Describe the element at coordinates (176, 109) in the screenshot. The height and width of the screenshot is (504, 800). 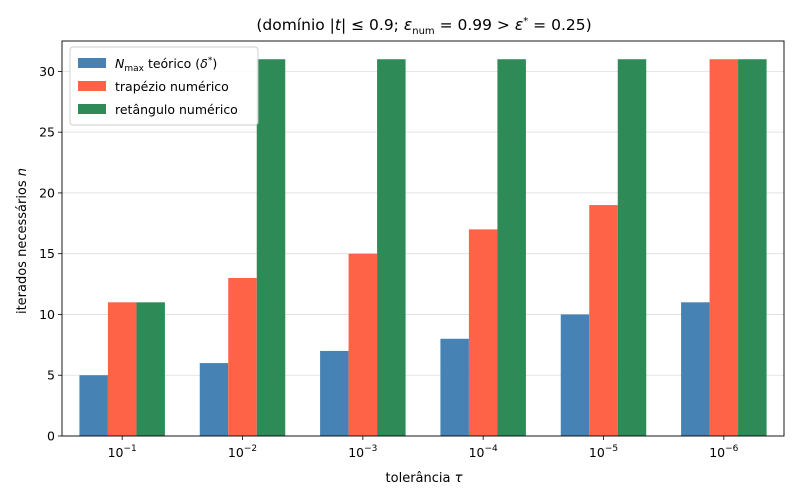
I see `legend-label: retângulo numérico` at that location.